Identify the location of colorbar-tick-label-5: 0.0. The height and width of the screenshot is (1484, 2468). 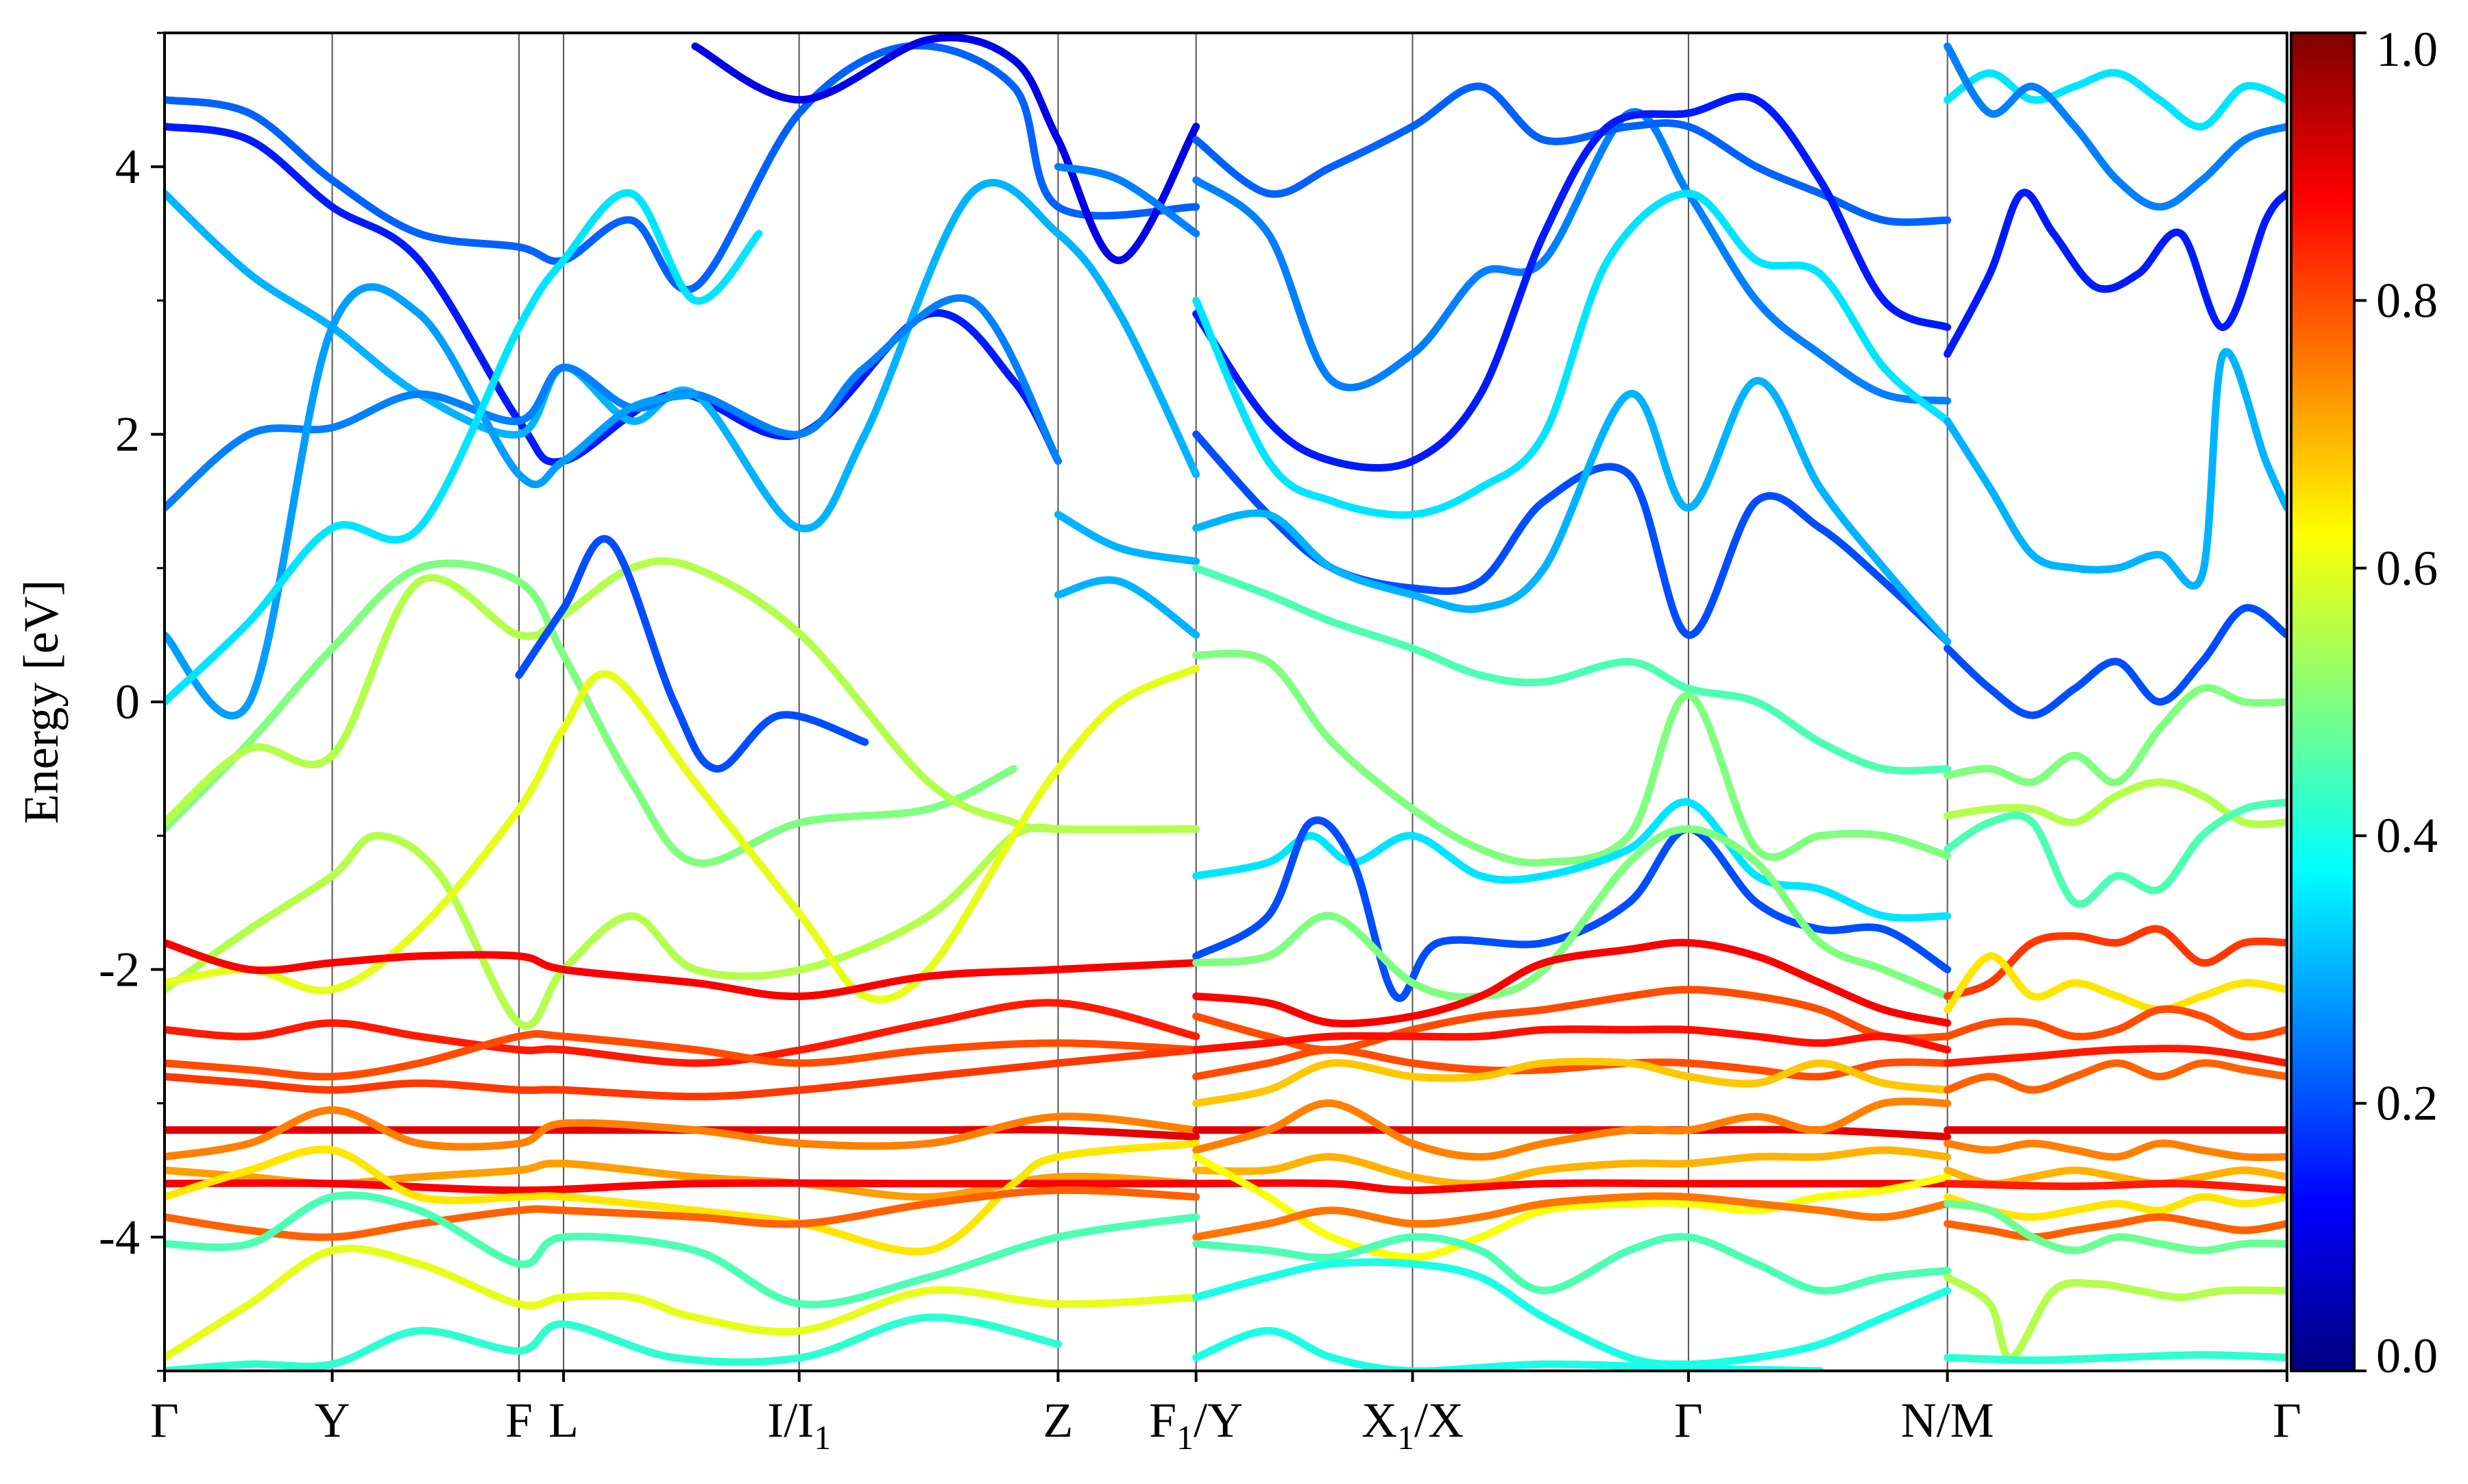
(2407, 1355).